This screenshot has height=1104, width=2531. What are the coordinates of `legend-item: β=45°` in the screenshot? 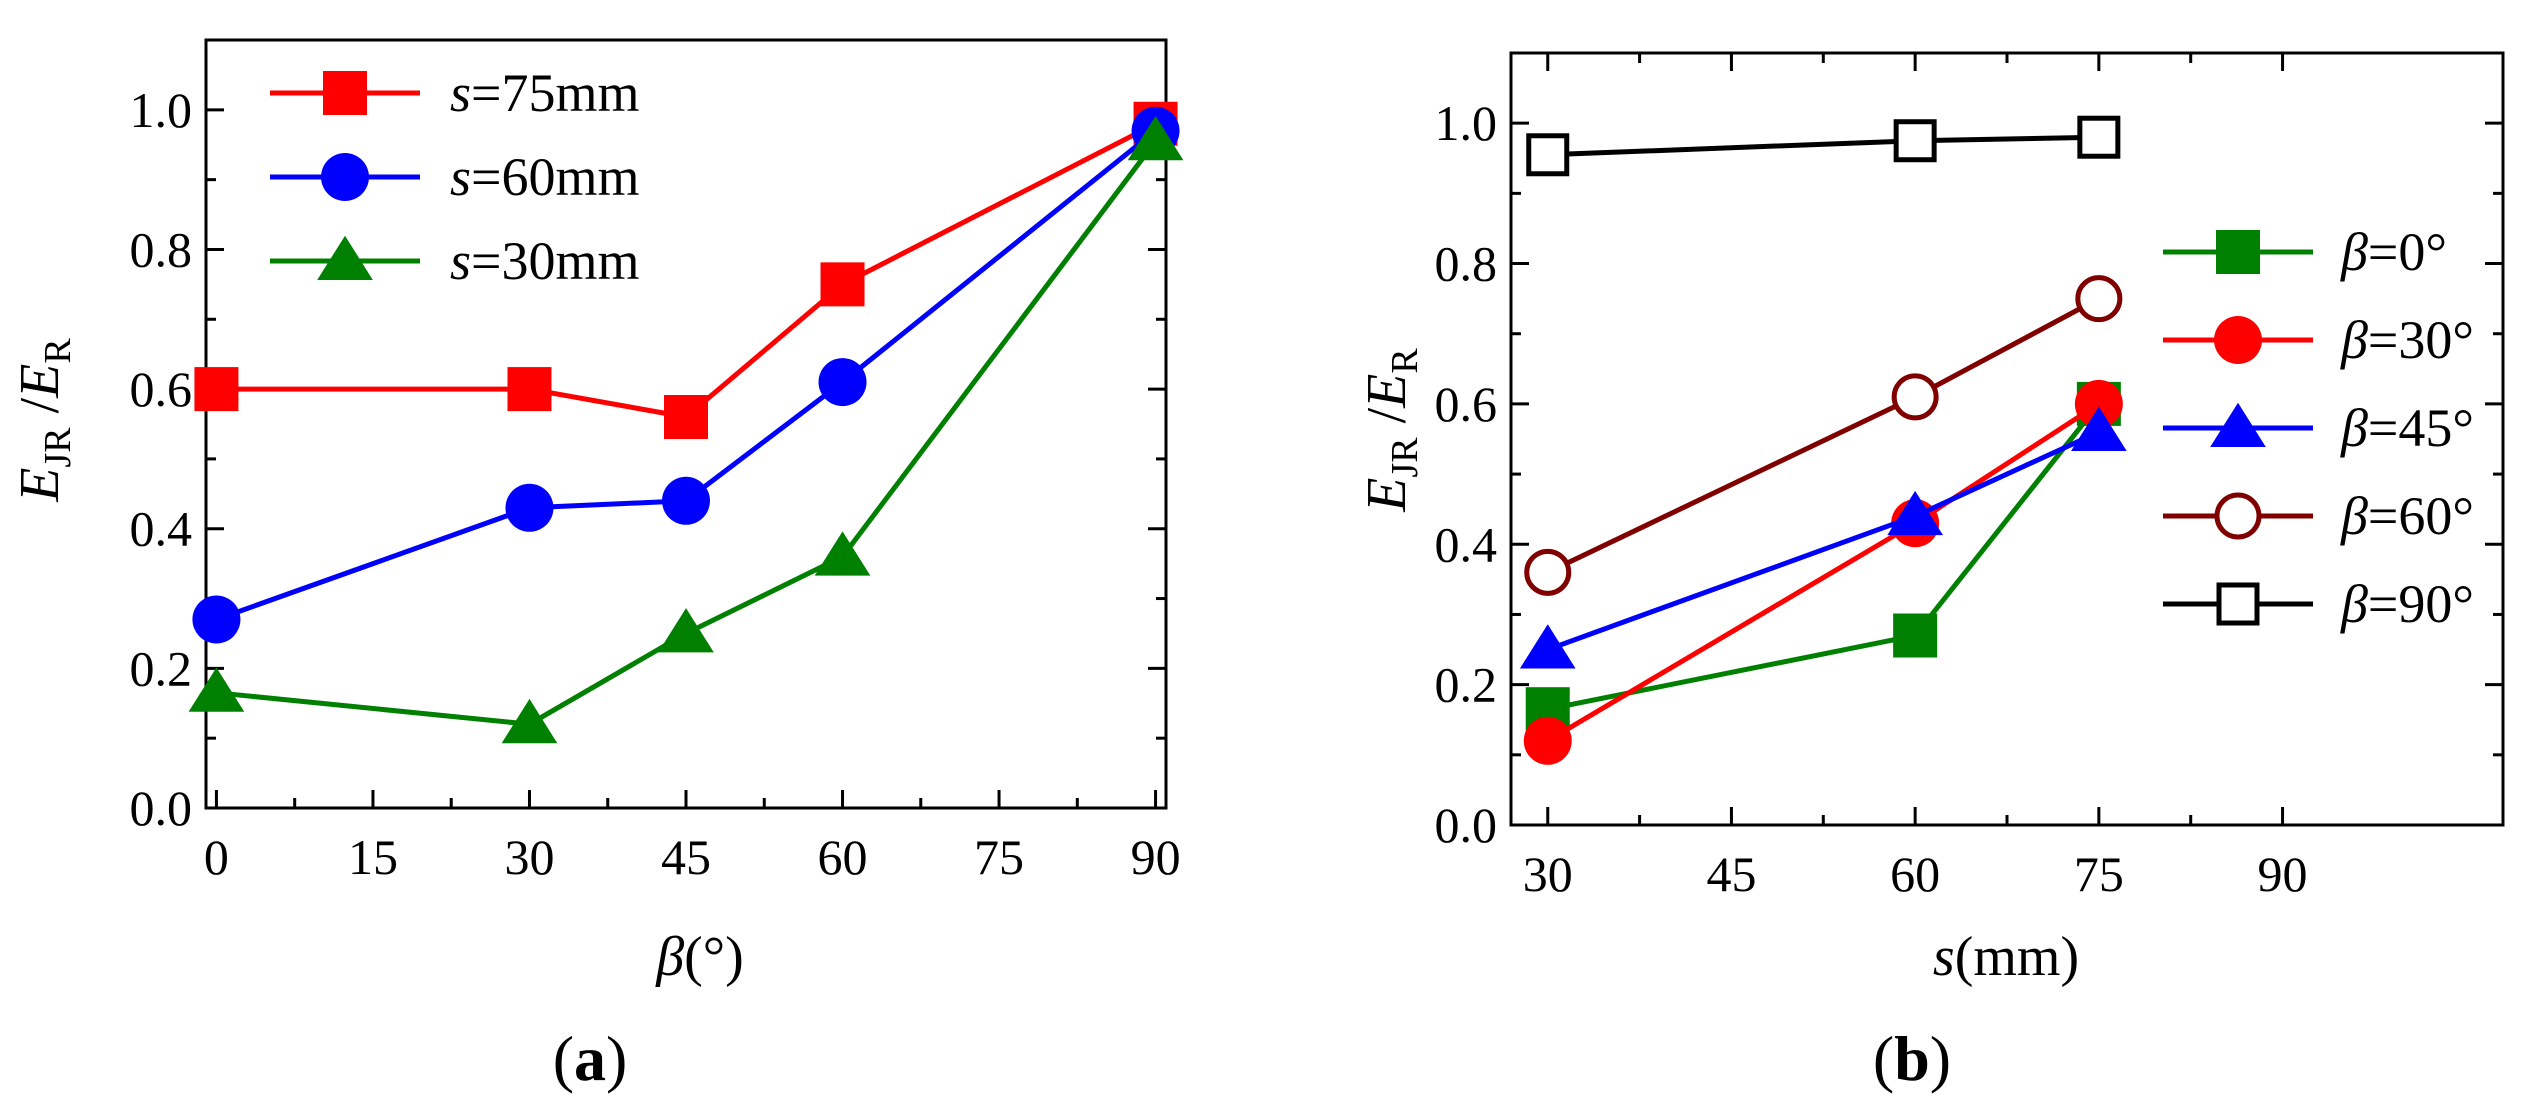 It's located at (2318, 428).